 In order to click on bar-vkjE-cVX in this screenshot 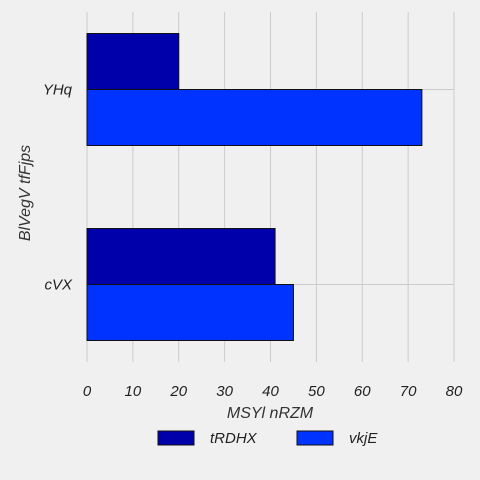, I will do `click(190, 312)`.